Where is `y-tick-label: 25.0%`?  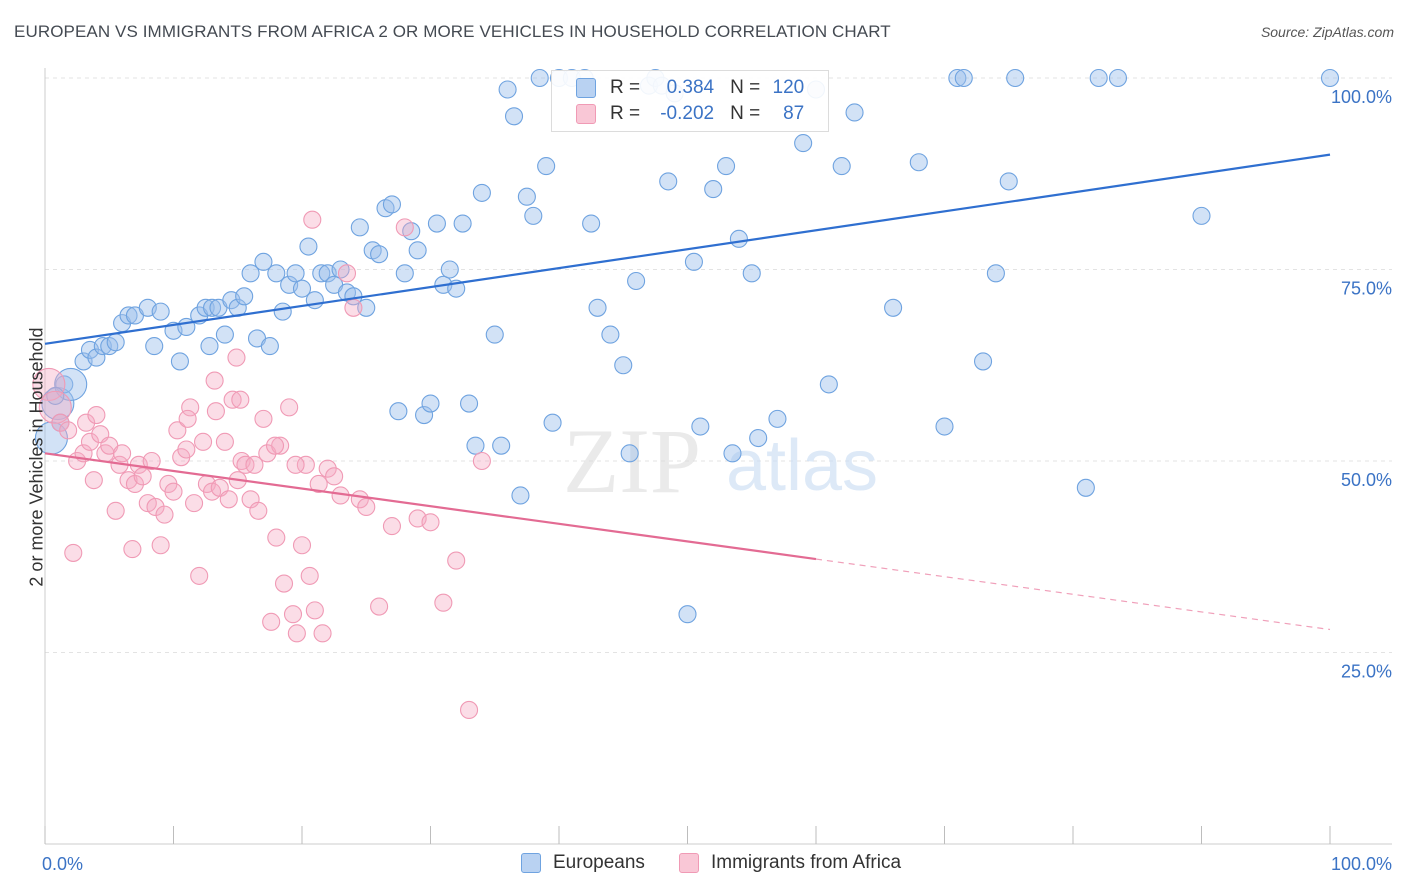 y-tick-label: 25.0% is located at coordinates (1366, 672).